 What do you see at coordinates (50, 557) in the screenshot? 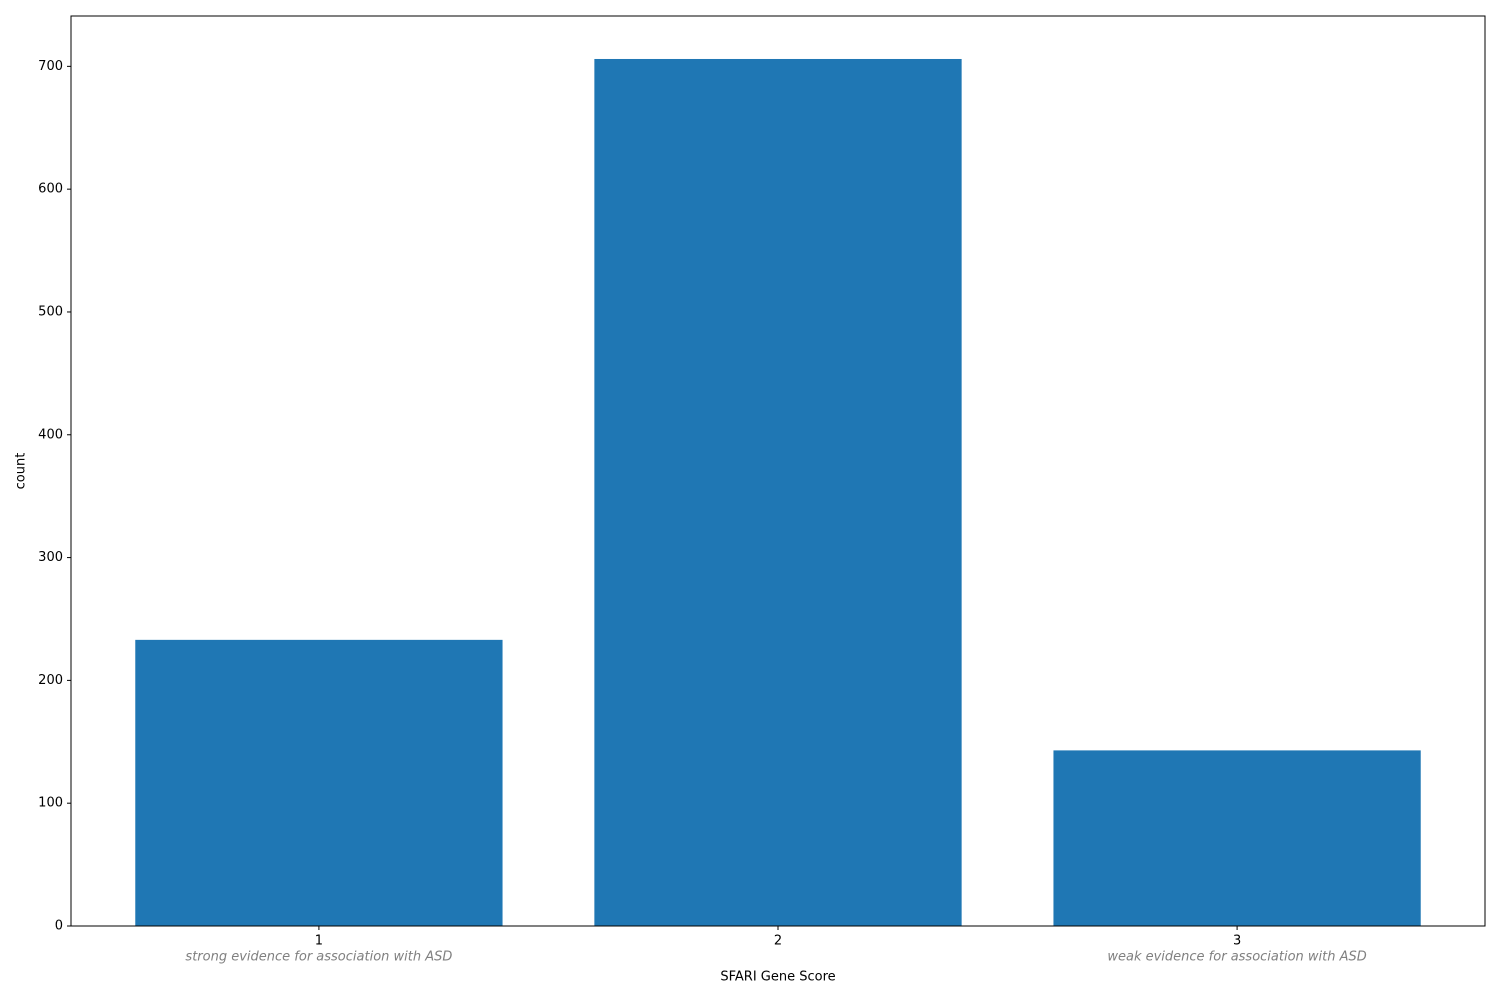
I see `y-tick-label: 300` at bounding box center [50, 557].